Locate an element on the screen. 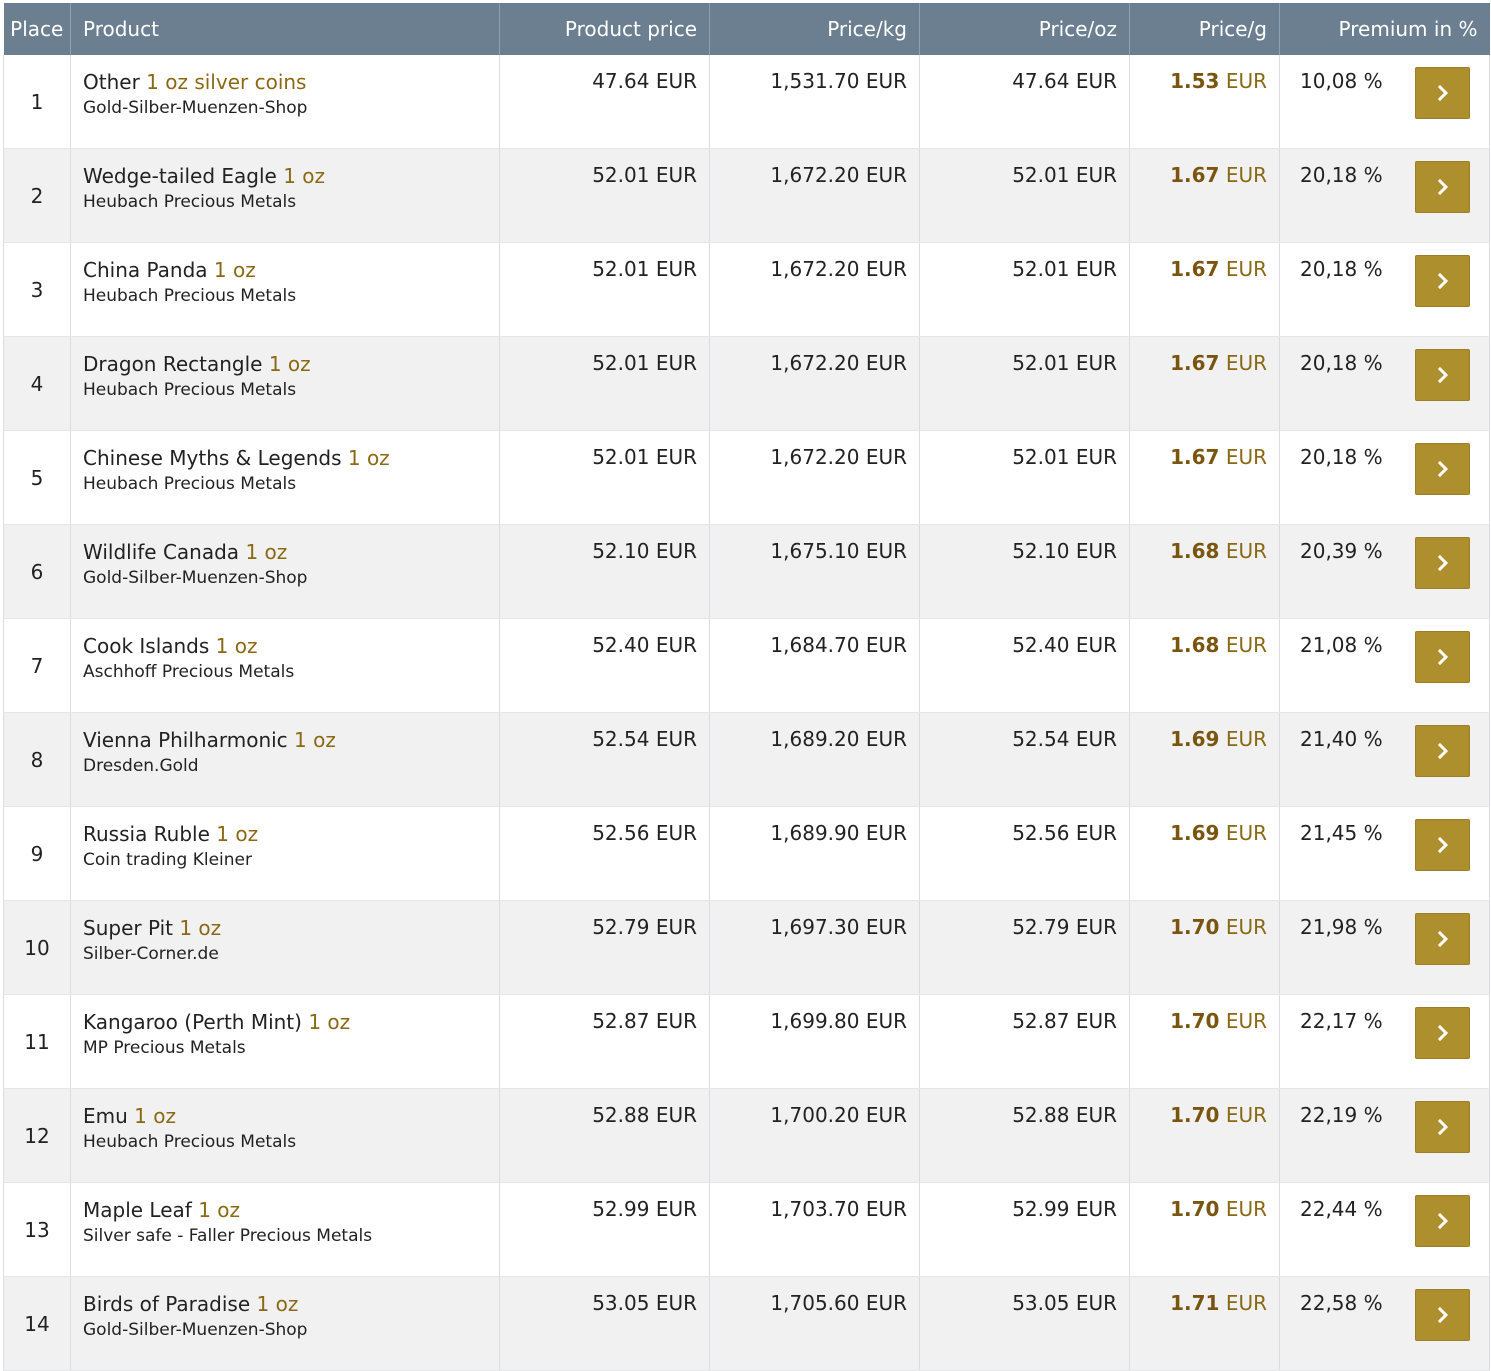 The image size is (1491, 1371). product-name: Other is located at coordinates (111, 82).